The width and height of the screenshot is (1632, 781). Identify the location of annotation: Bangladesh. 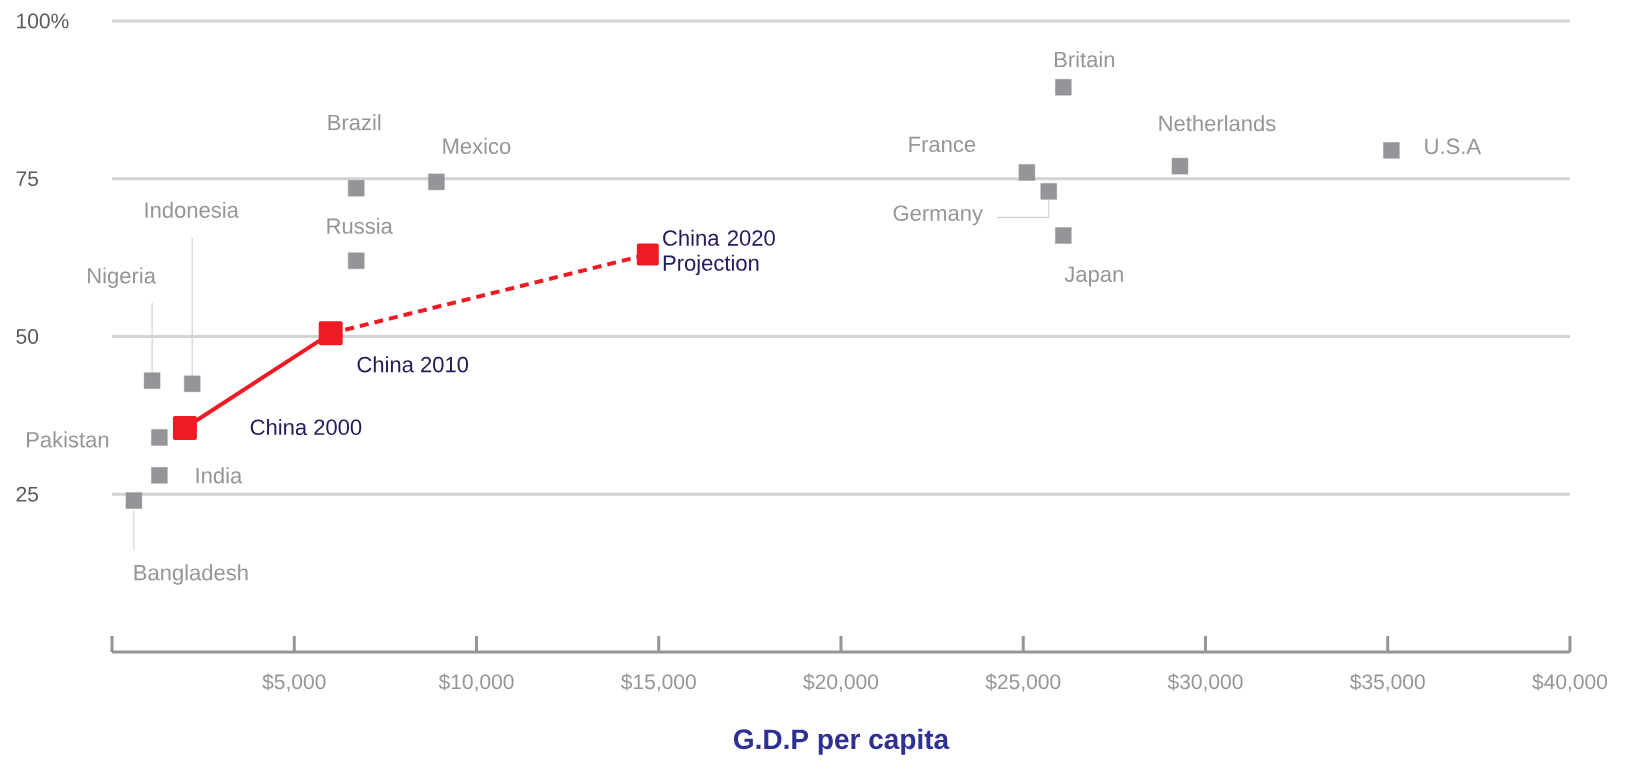
(191, 574).